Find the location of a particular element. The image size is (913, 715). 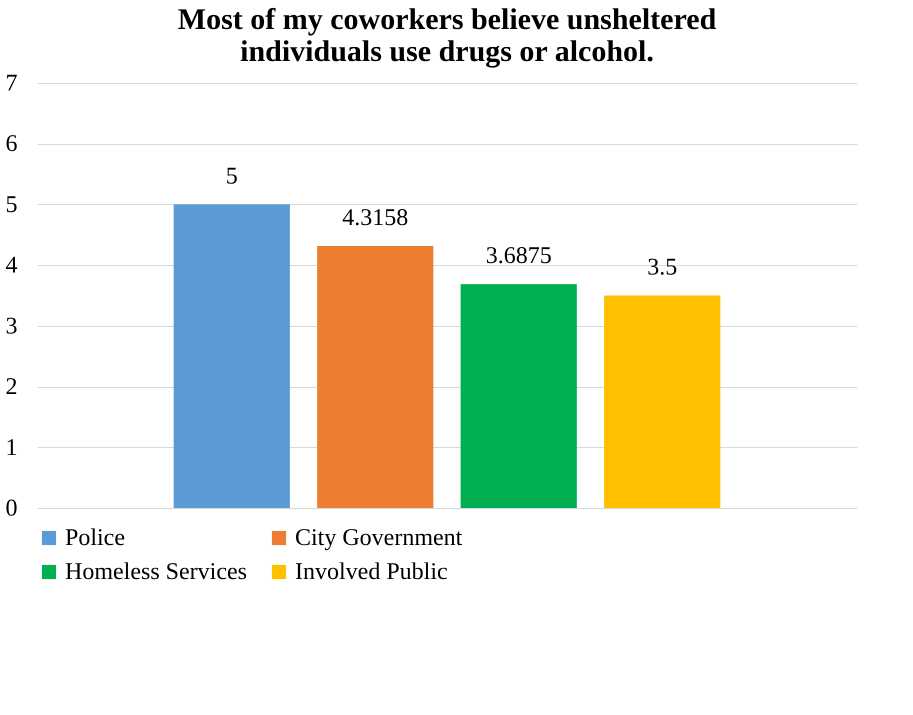

legend-label: Homeless Services is located at coordinates (156, 572).